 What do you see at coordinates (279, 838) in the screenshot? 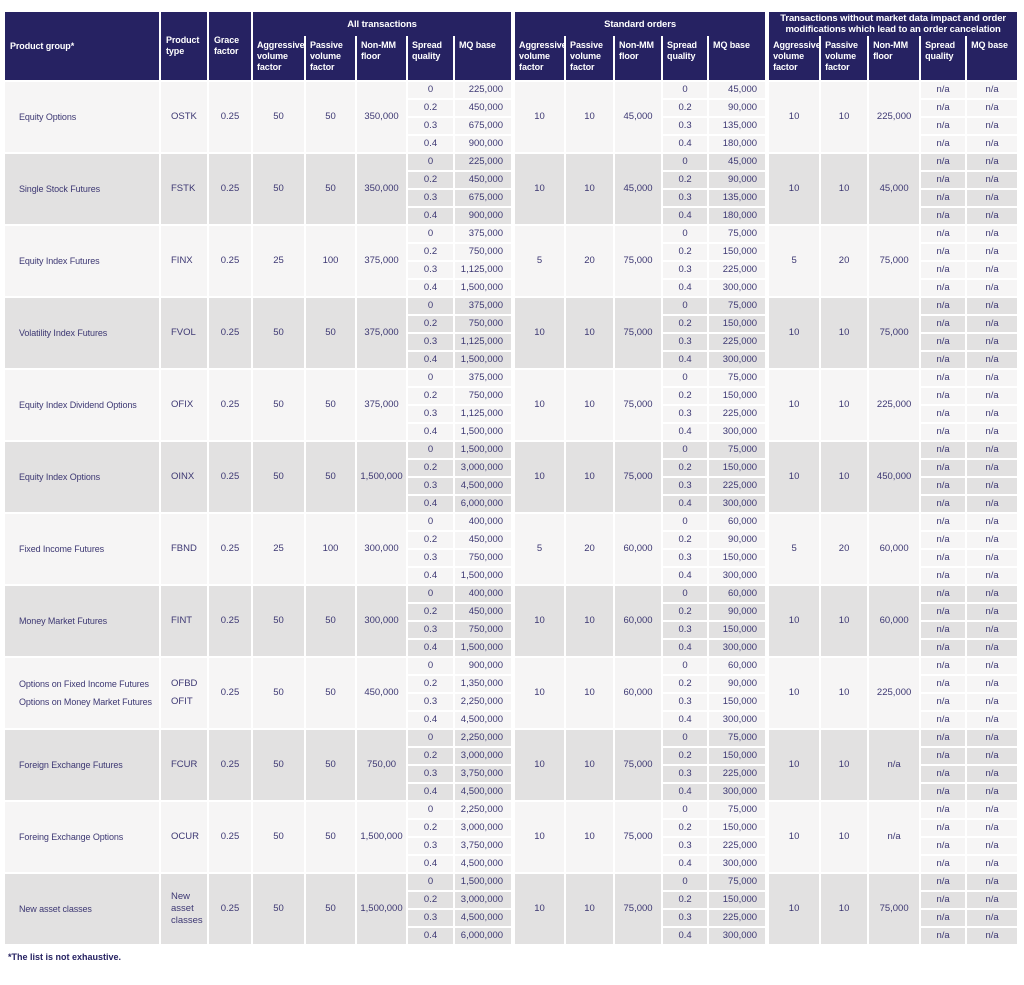
I see `aggressive-volume-cell: 50` at bounding box center [279, 838].